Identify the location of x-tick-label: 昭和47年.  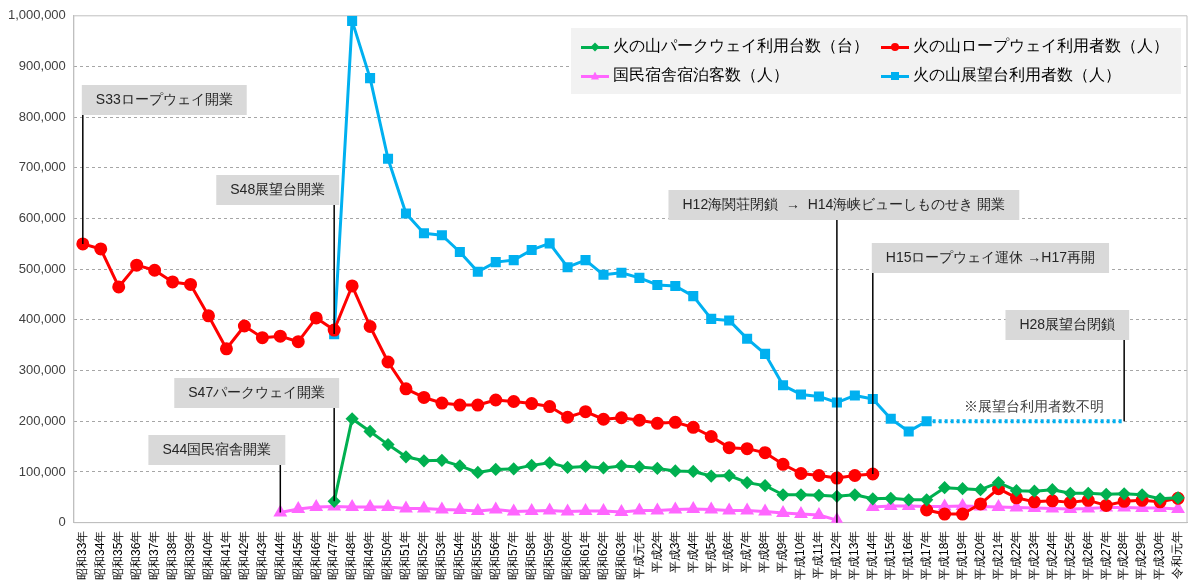
(333, 555).